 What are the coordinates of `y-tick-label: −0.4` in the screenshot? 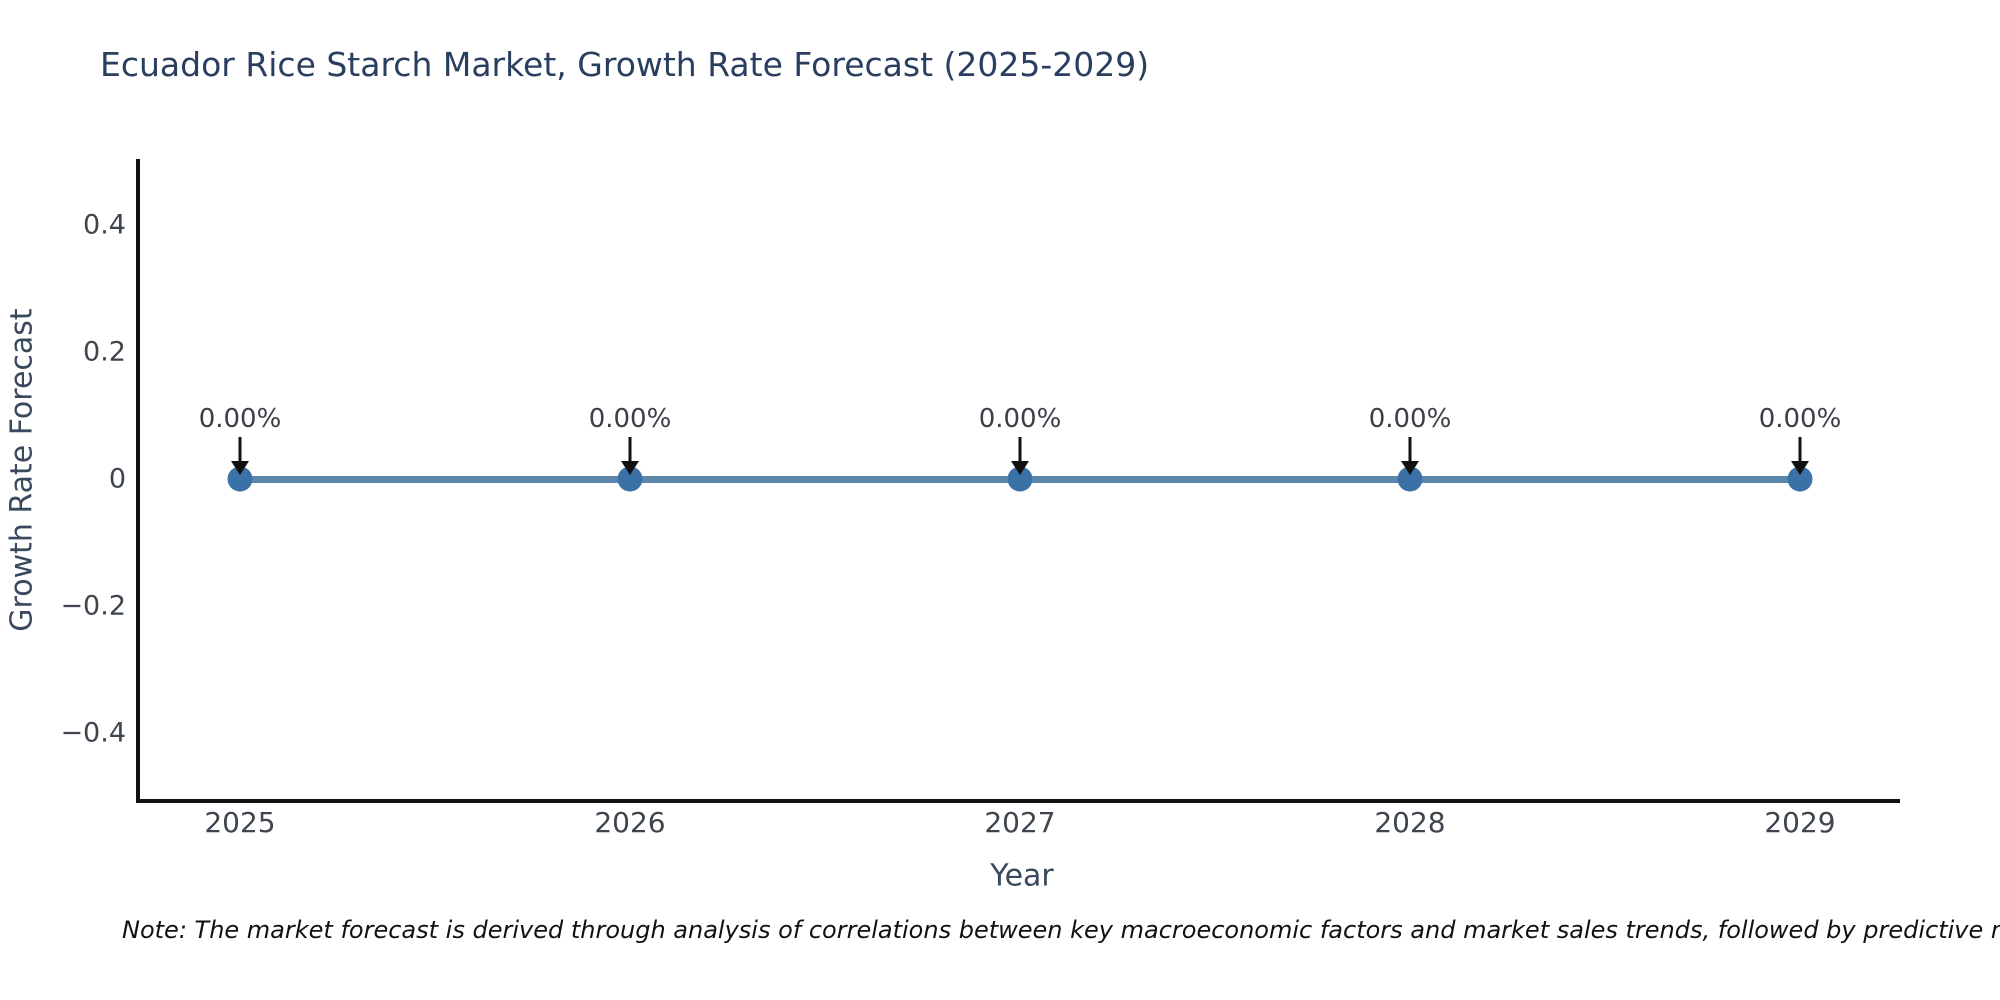 It's located at (93, 733).